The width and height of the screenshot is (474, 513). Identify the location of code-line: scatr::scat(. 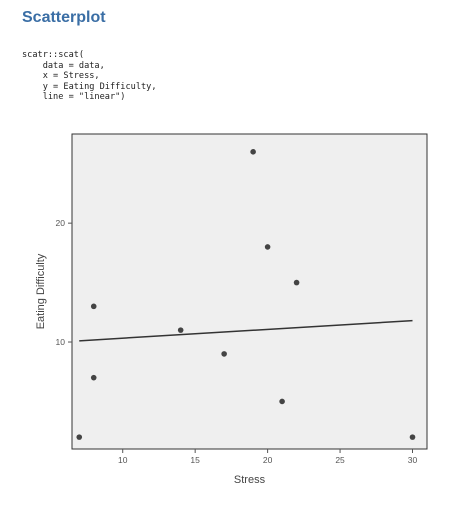
(53, 55).